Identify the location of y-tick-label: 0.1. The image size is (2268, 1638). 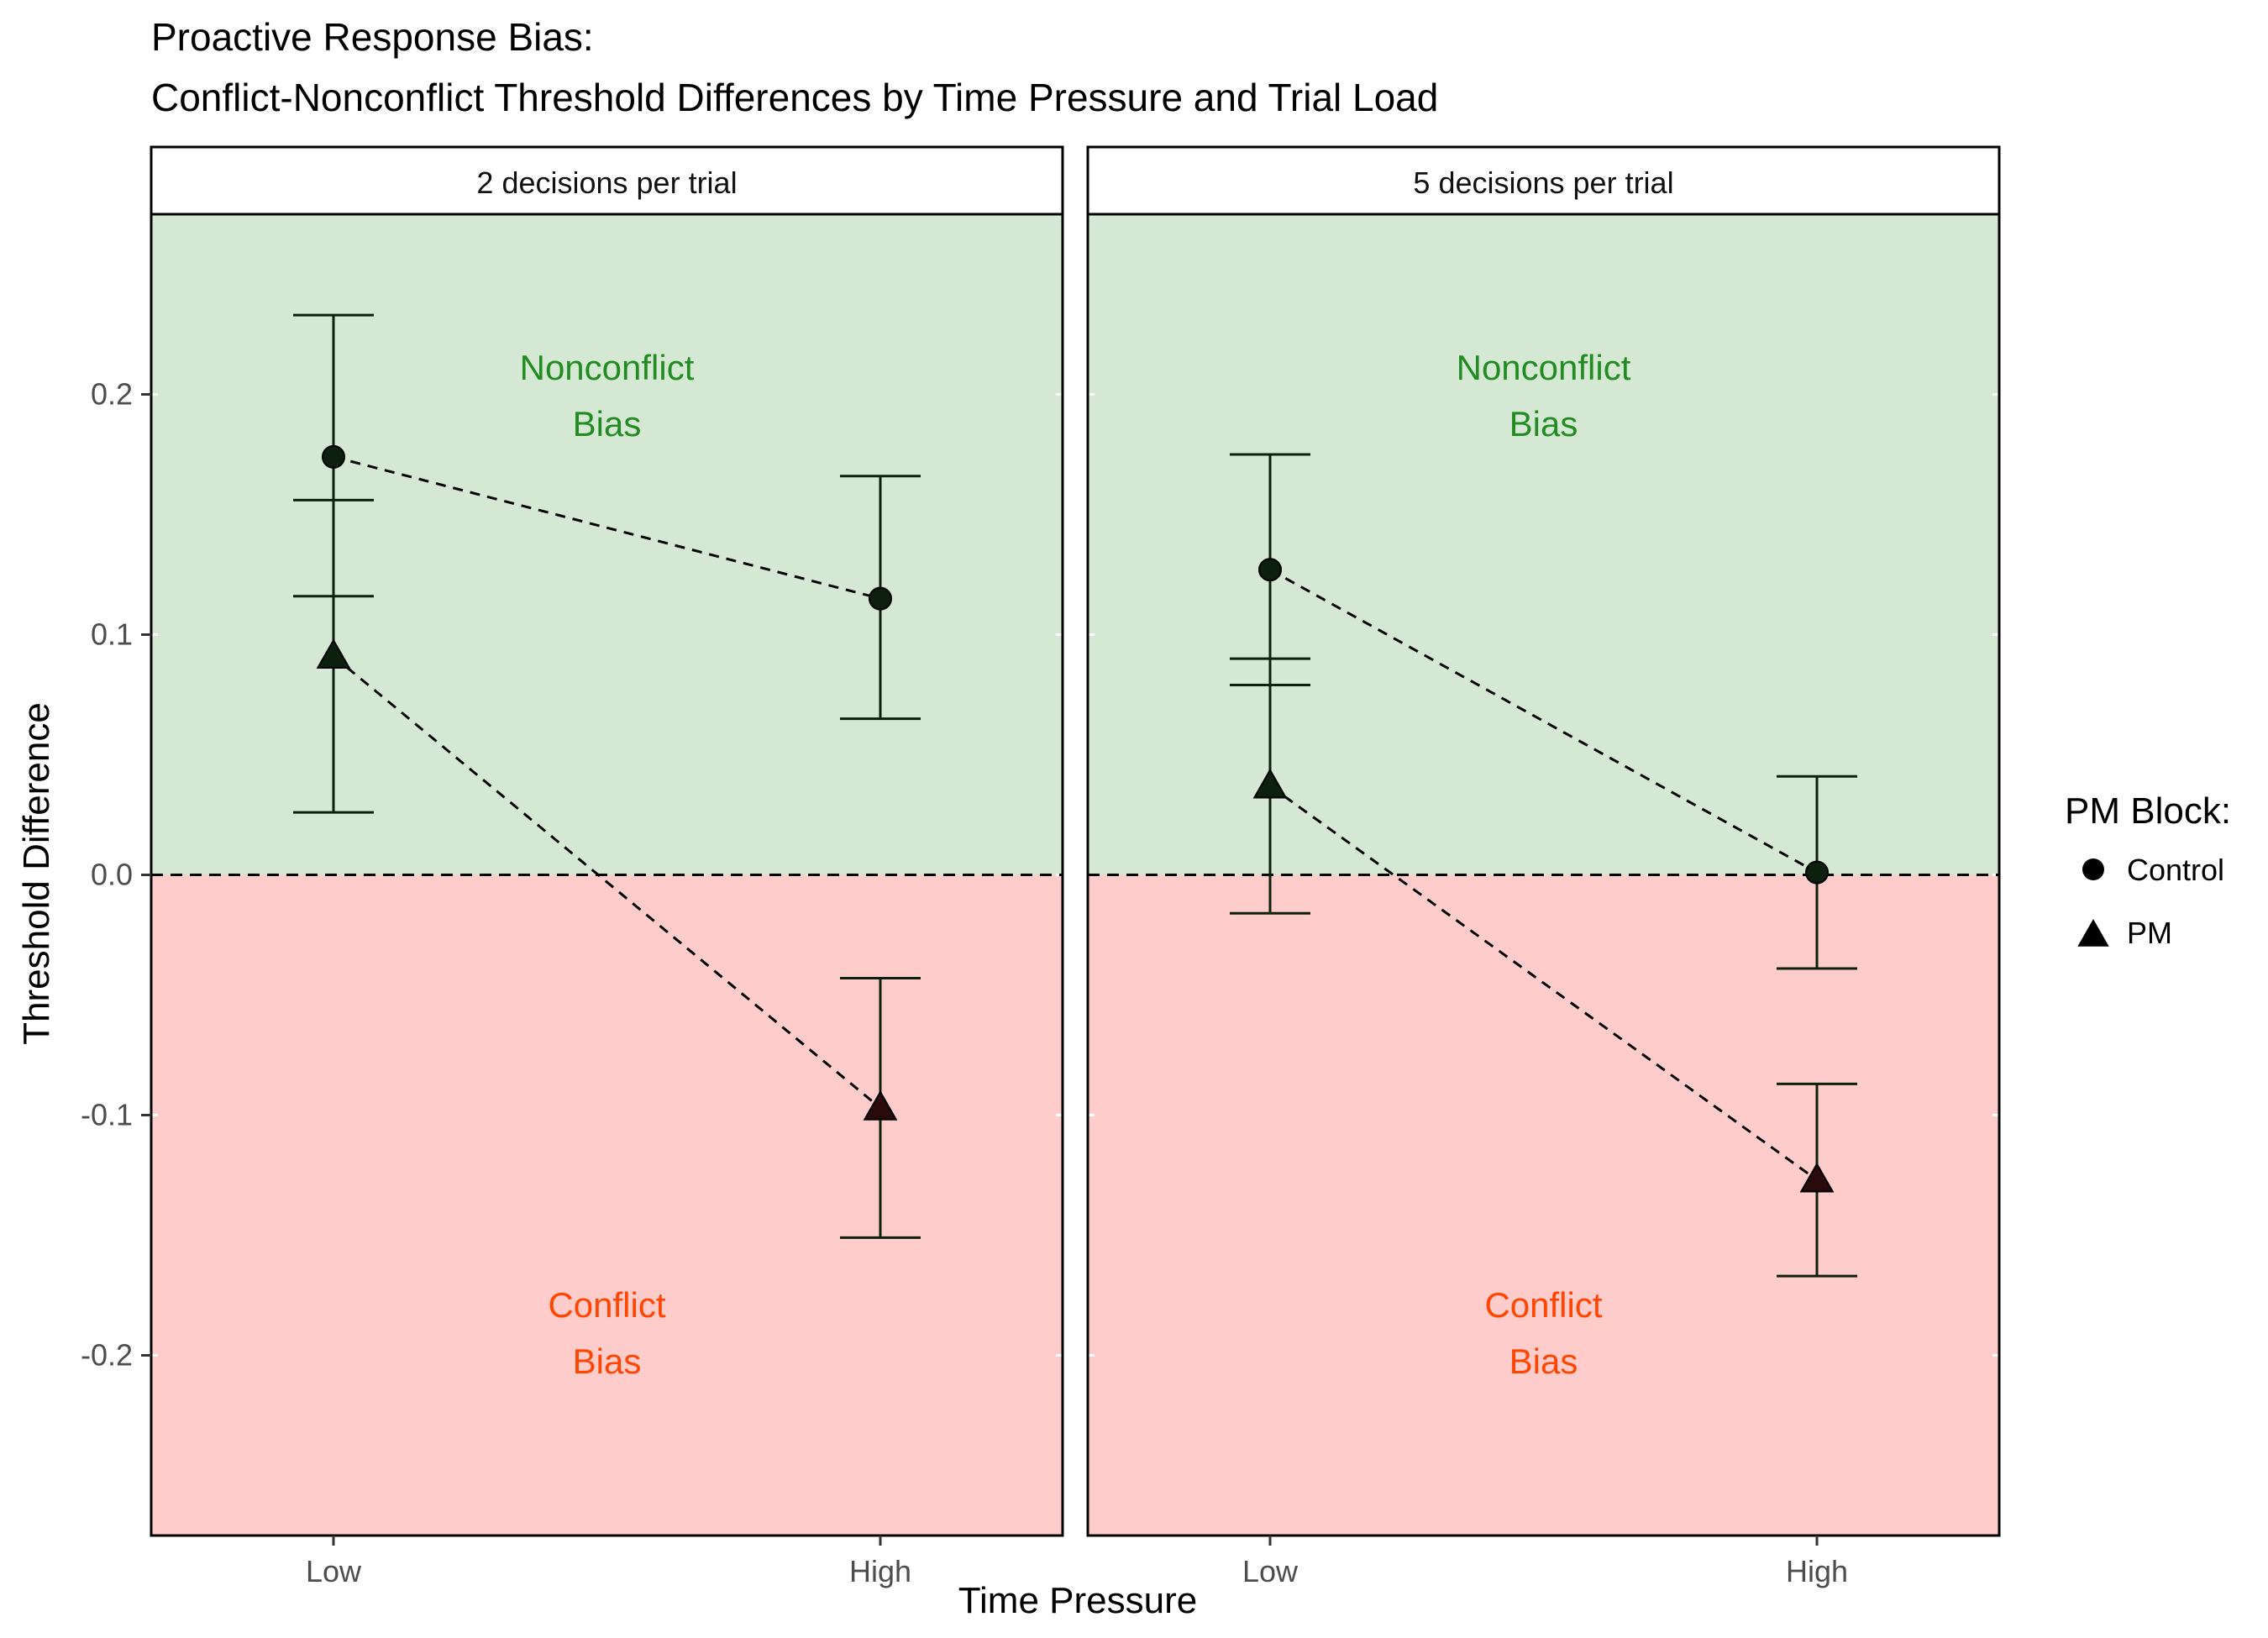
(112, 634).